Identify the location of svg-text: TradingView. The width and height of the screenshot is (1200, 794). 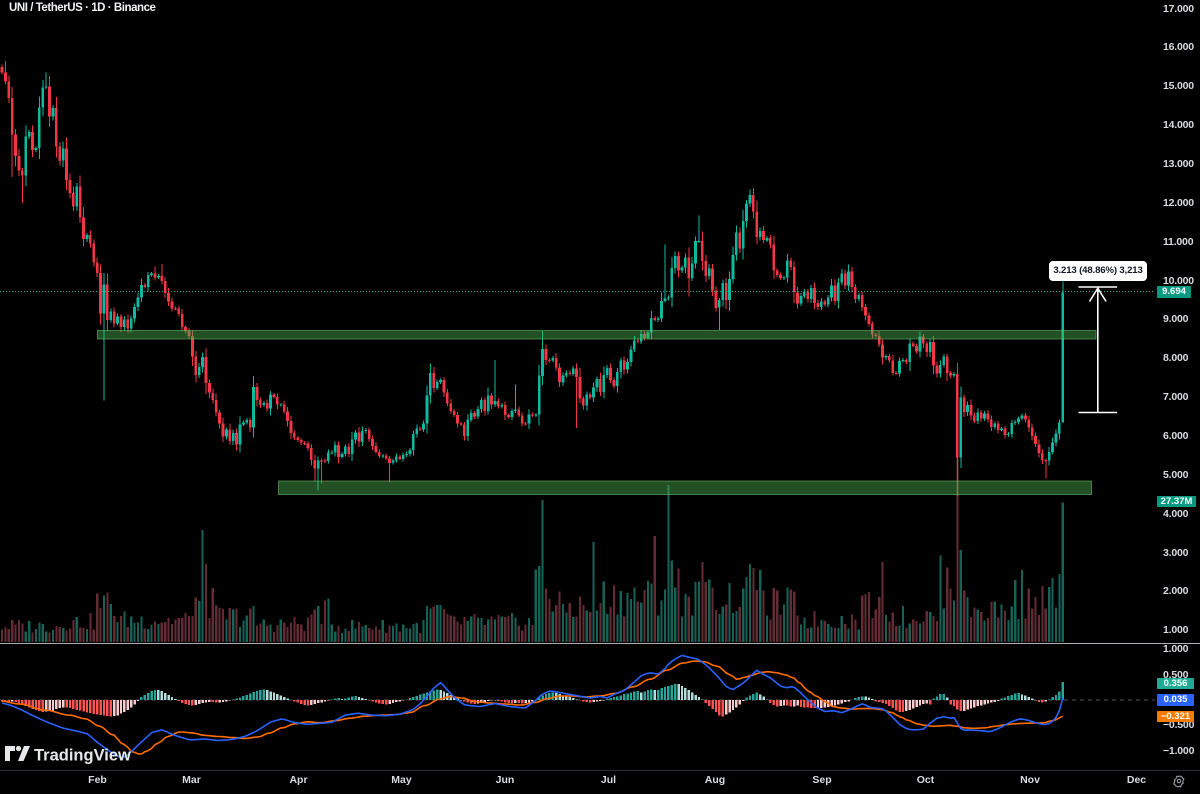
(82, 756).